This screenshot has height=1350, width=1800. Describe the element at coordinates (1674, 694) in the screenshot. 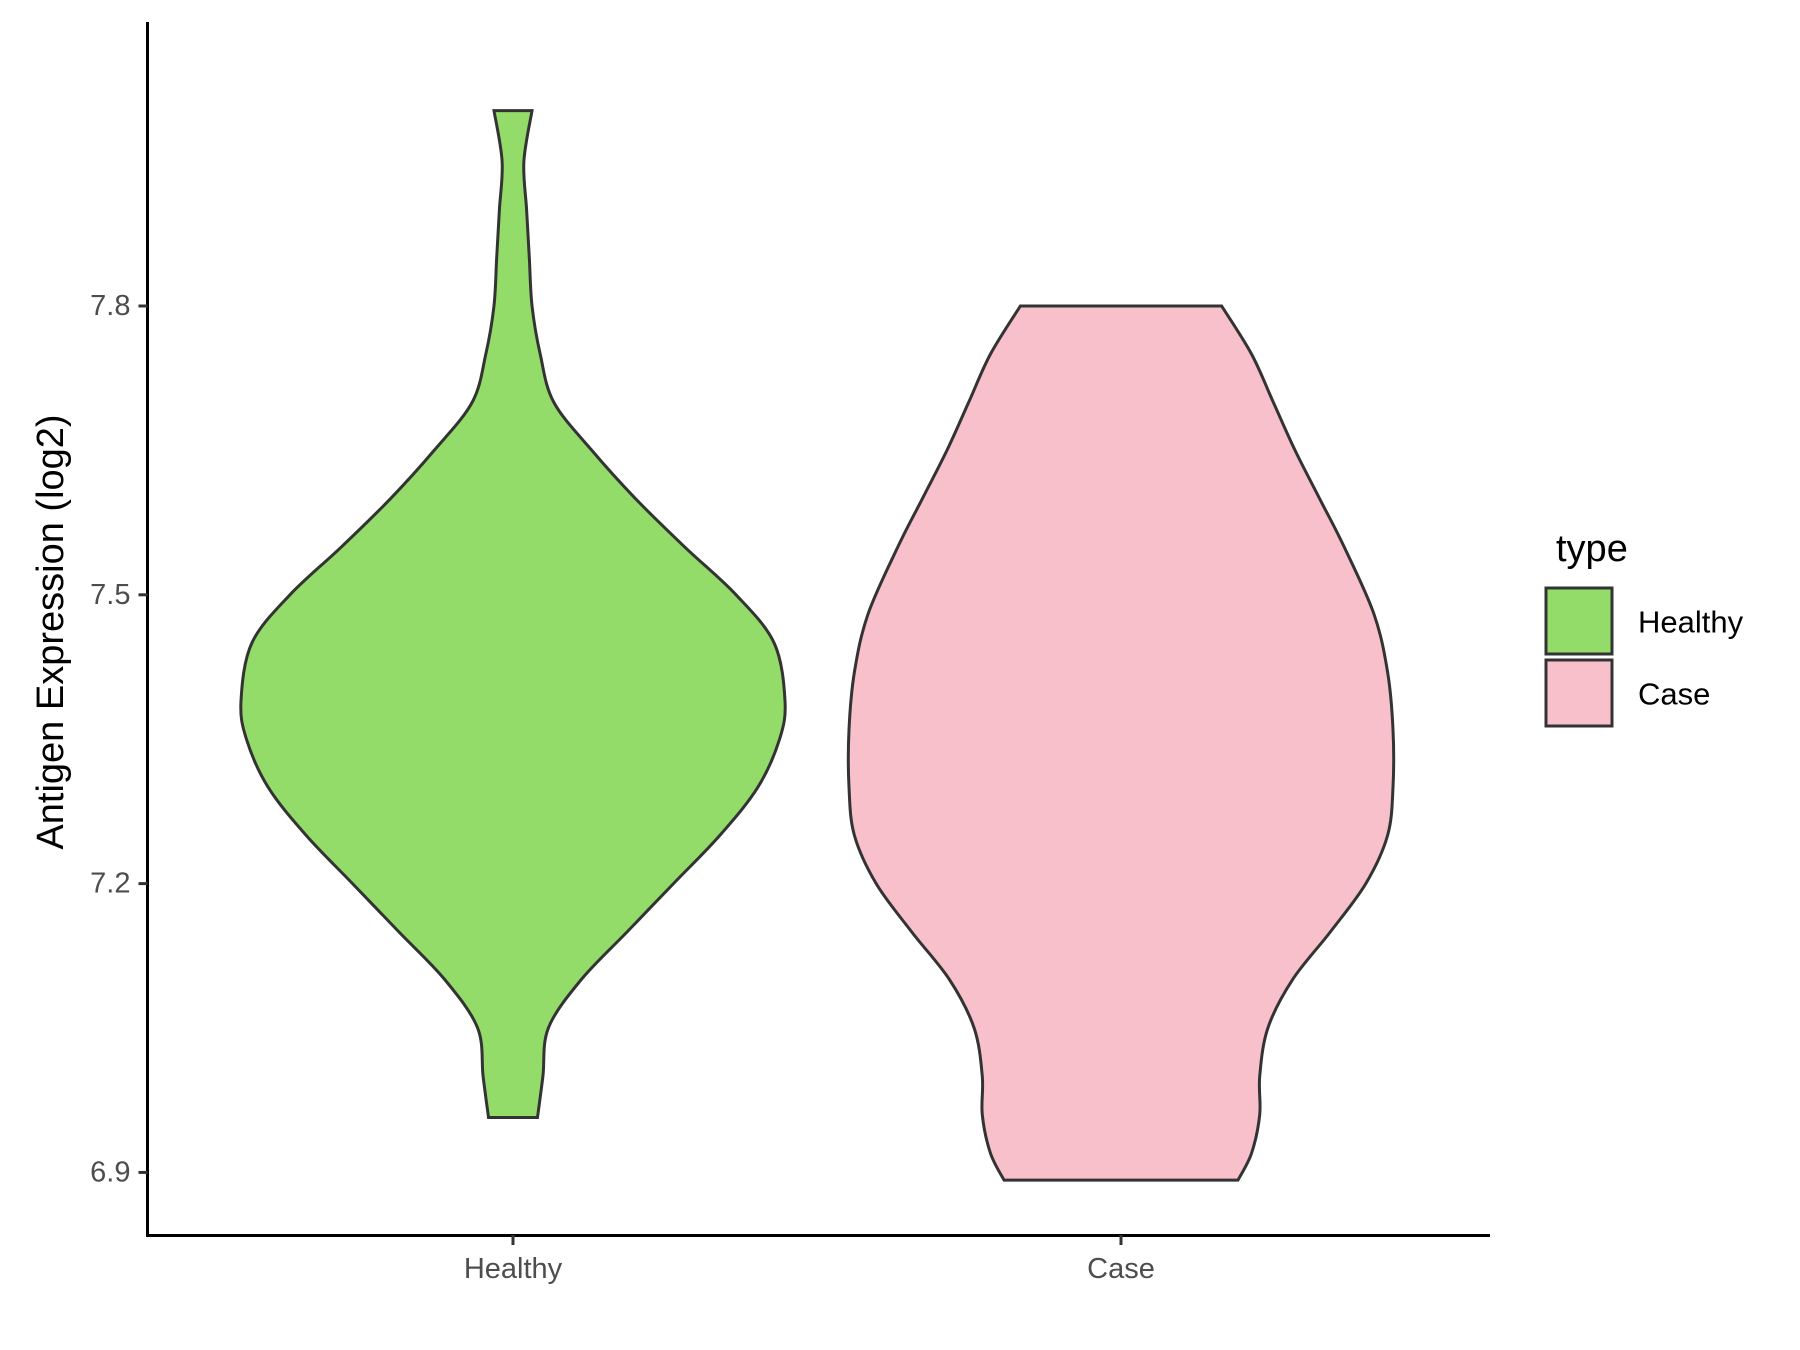

I see `legend-label: Case` at that location.